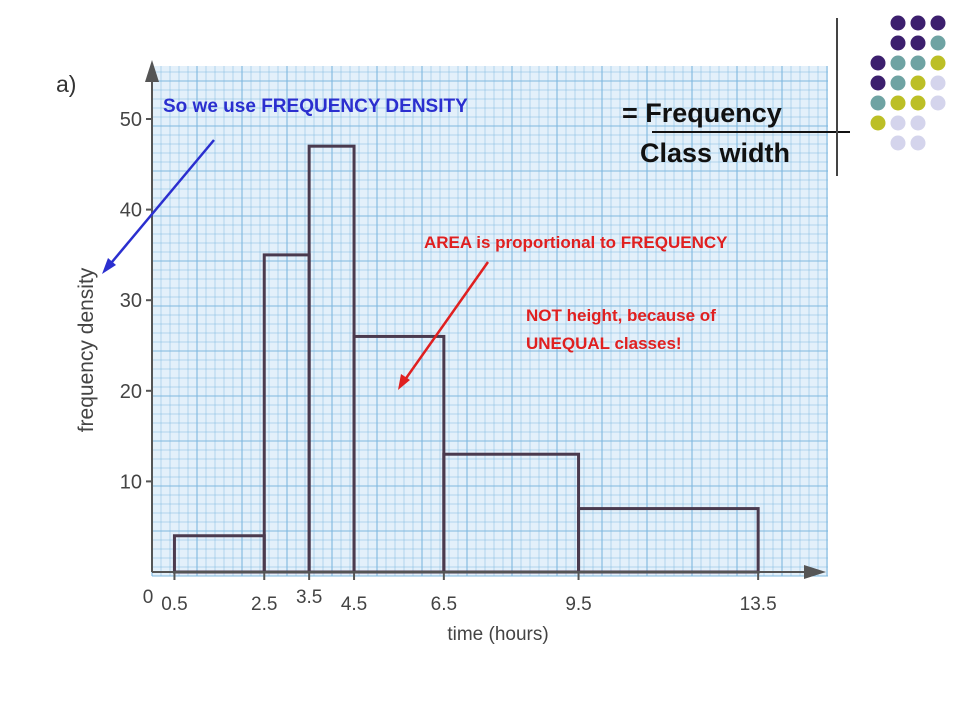 This screenshot has width=960, height=720. I want to click on x-axis-label: time (hours), so click(497, 634).